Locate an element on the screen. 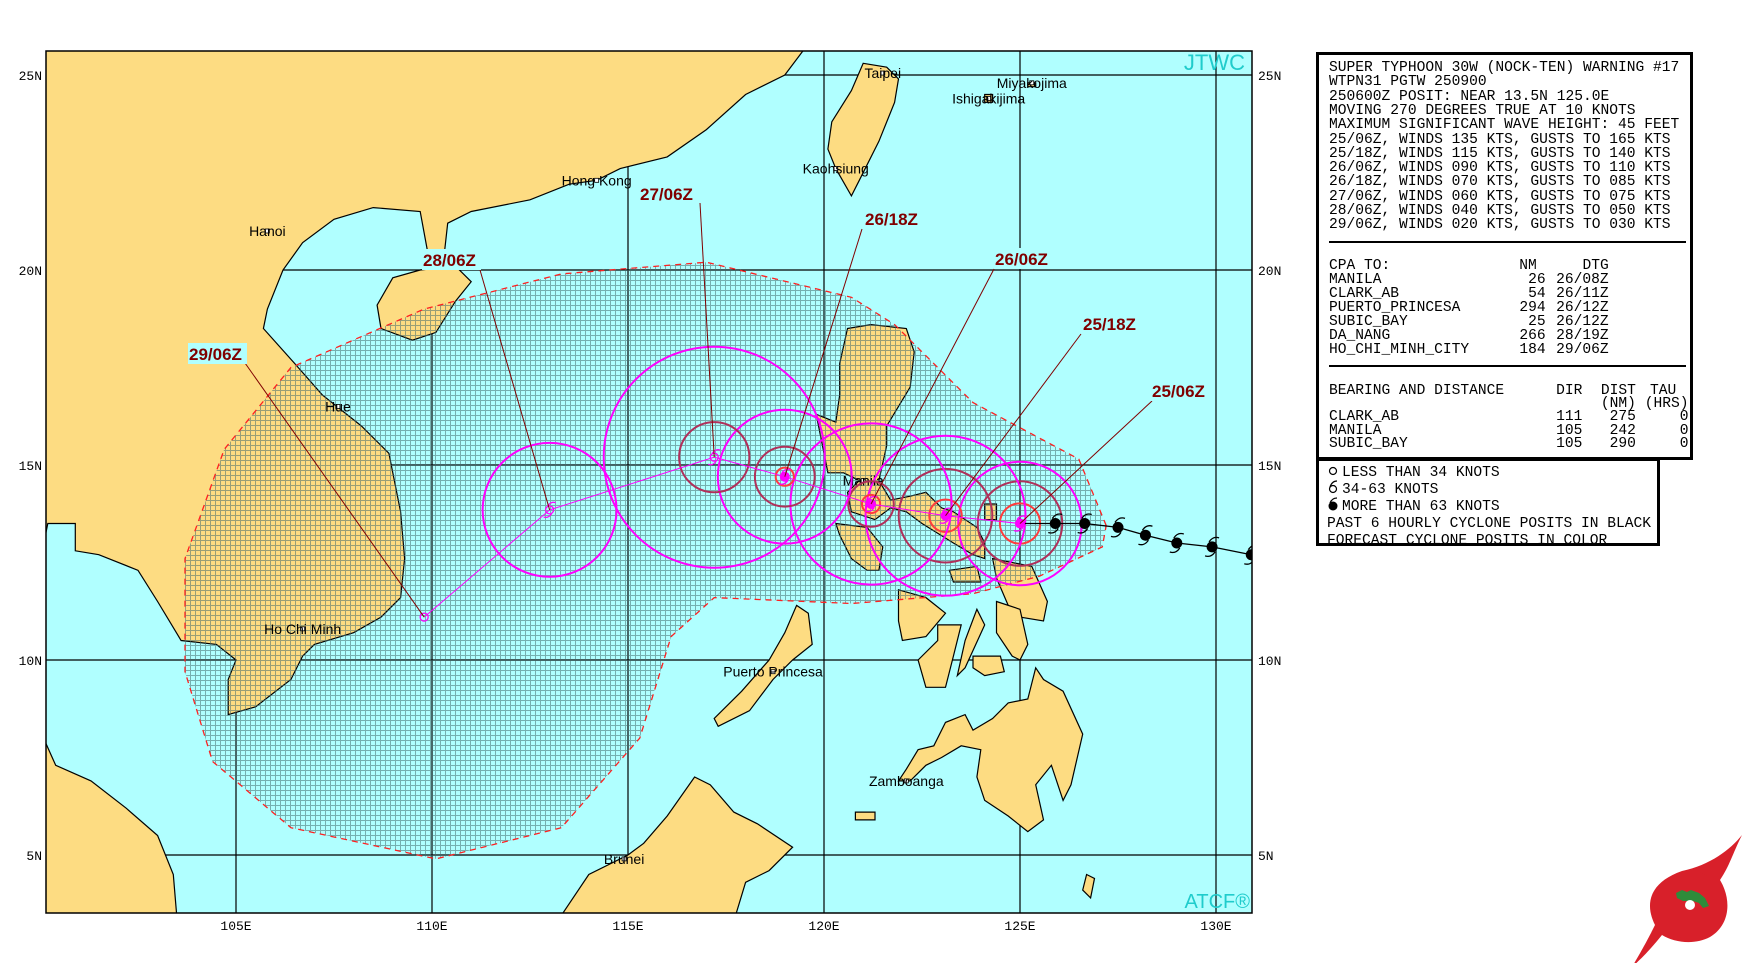 This screenshot has height=963, width=1745. cpa-place: HO_CHI_MINH_CITY is located at coordinates (1399, 350).